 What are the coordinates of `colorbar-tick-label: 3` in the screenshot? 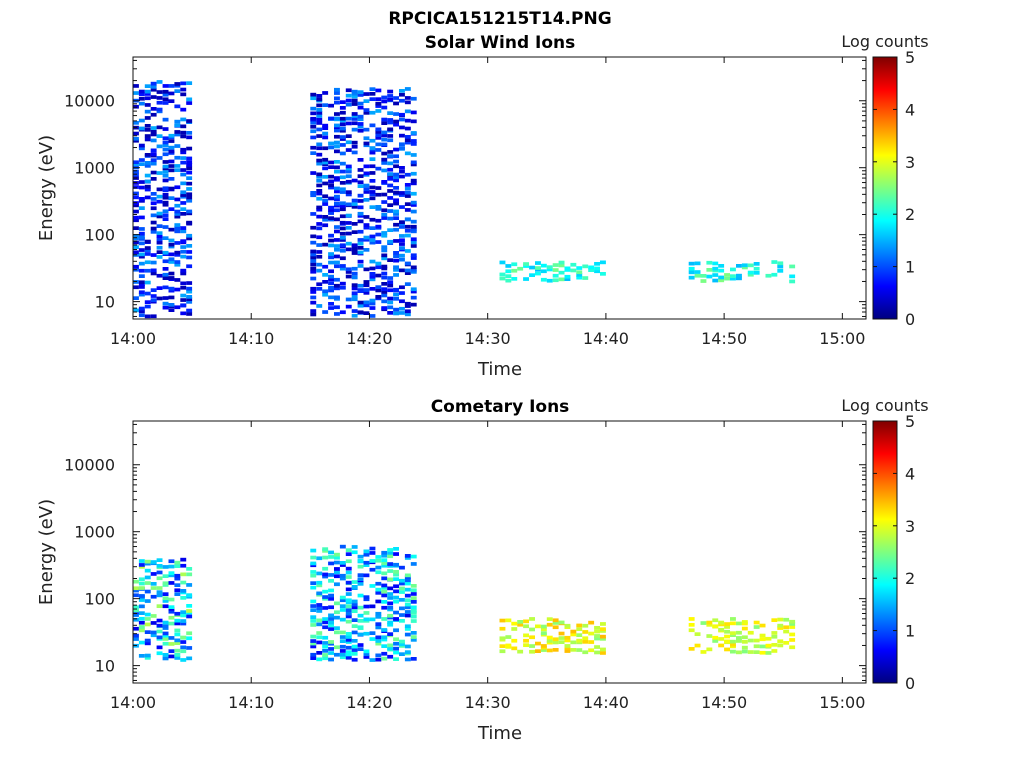 It's located at (910, 526).